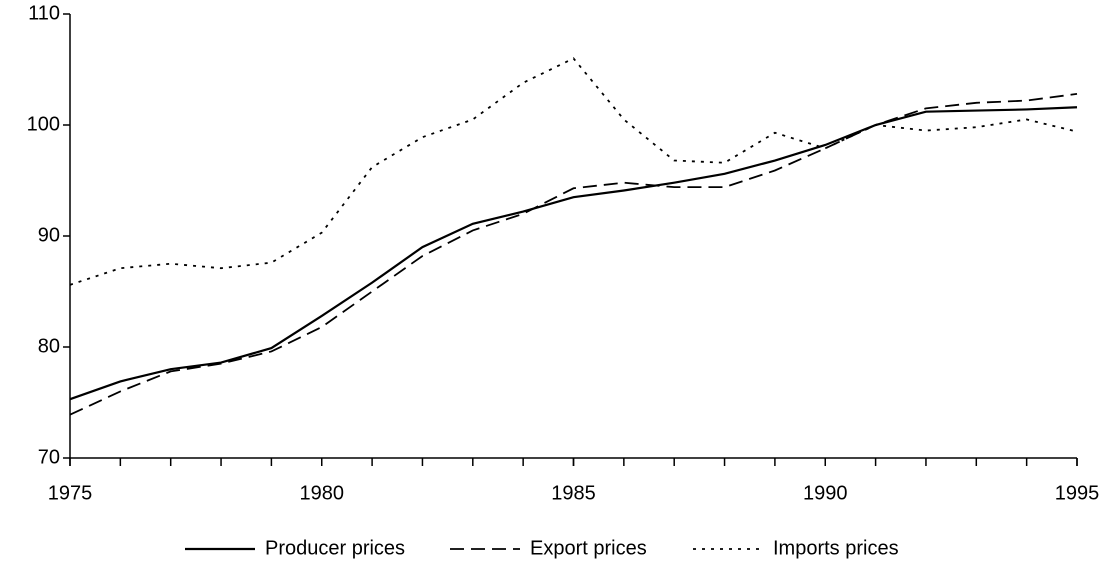  Describe the element at coordinates (49, 346) in the screenshot. I see `y-tick-label: 80` at that location.